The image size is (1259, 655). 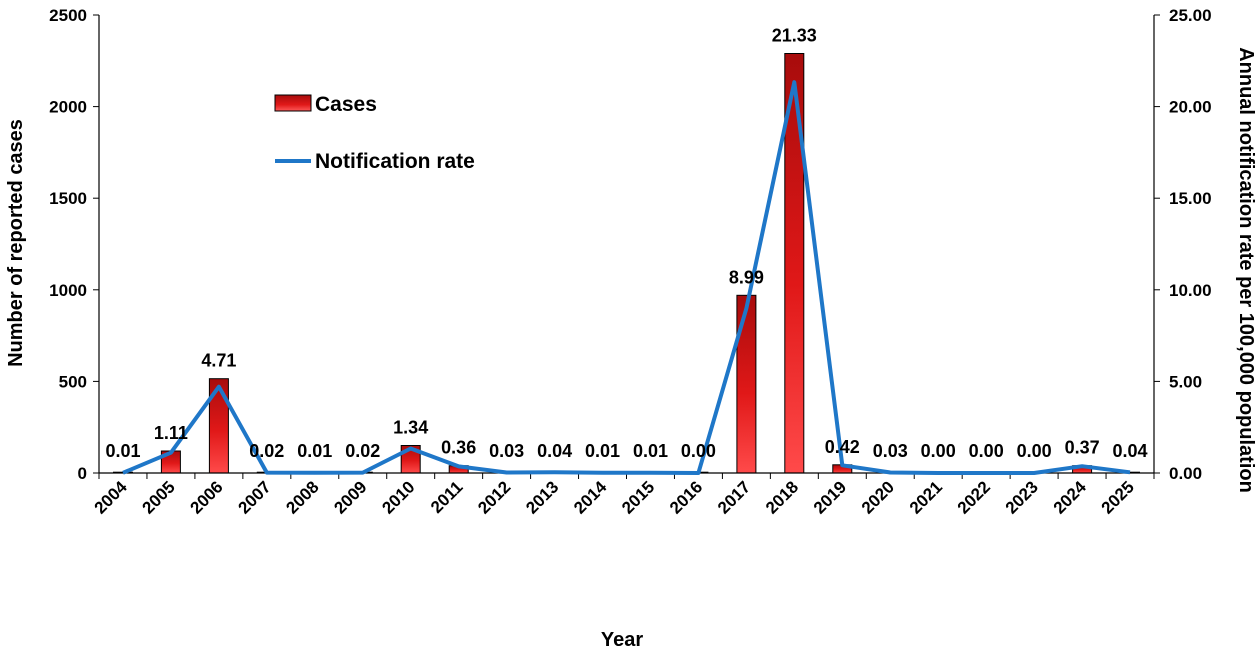 What do you see at coordinates (1022, 497) in the screenshot?
I see `x-tick-label-2023: 2023` at bounding box center [1022, 497].